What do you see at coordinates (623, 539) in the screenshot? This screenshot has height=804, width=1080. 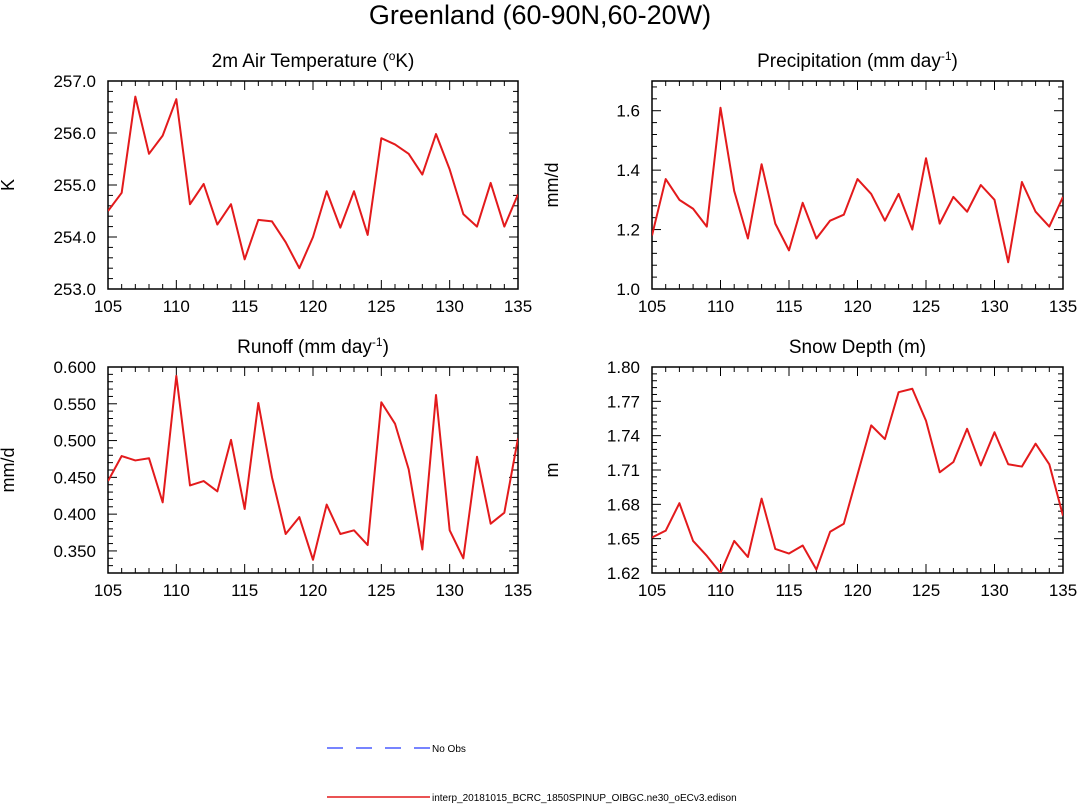 I see `chart-snow-depth-ytick-label: 1.65` at bounding box center [623, 539].